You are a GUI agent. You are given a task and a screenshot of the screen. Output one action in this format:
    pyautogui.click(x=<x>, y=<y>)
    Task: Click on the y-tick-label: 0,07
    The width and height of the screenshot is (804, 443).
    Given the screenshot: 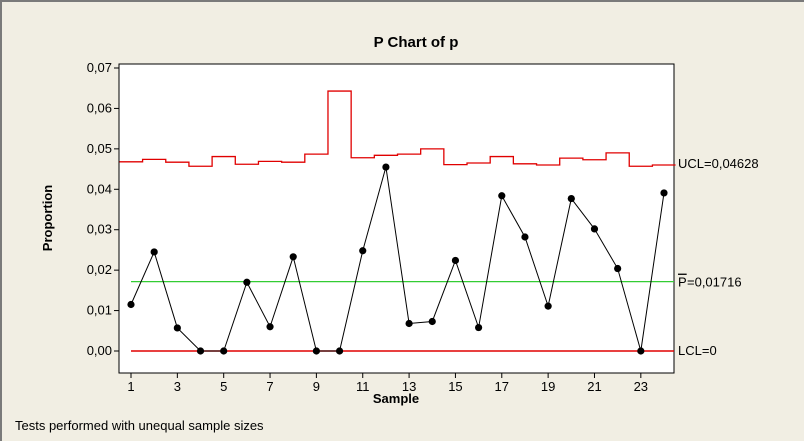 What is the action you would take?
    pyautogui.click(x=99, y=67)
    